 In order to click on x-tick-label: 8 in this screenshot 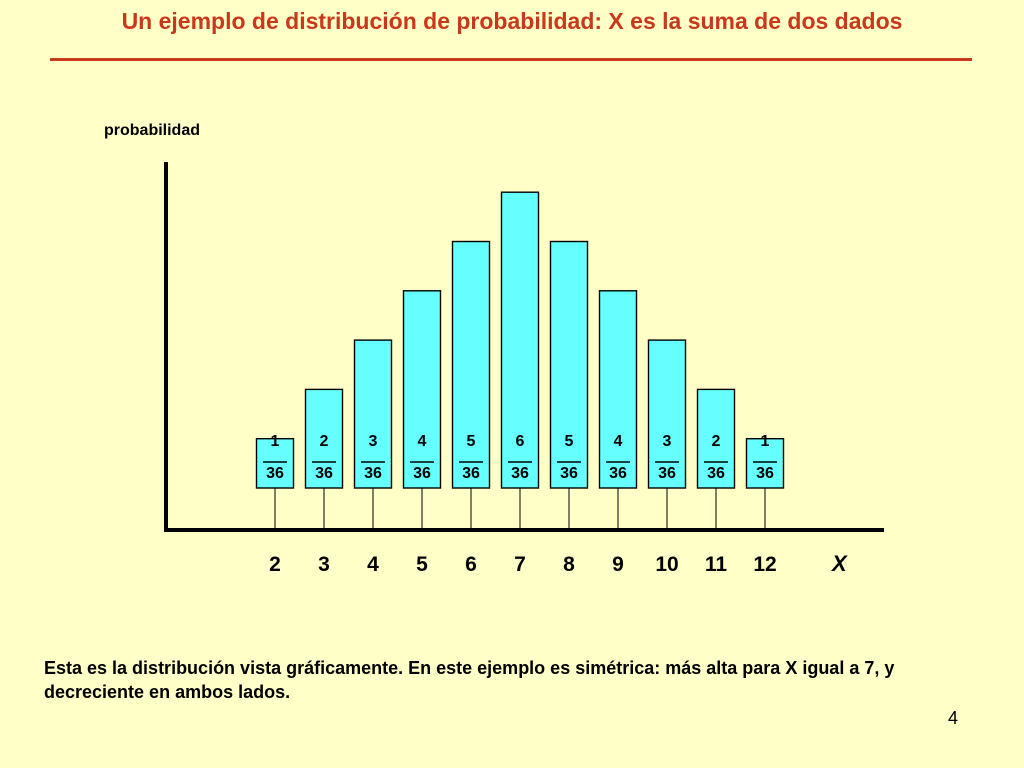, I will do `click(569, 564)`.